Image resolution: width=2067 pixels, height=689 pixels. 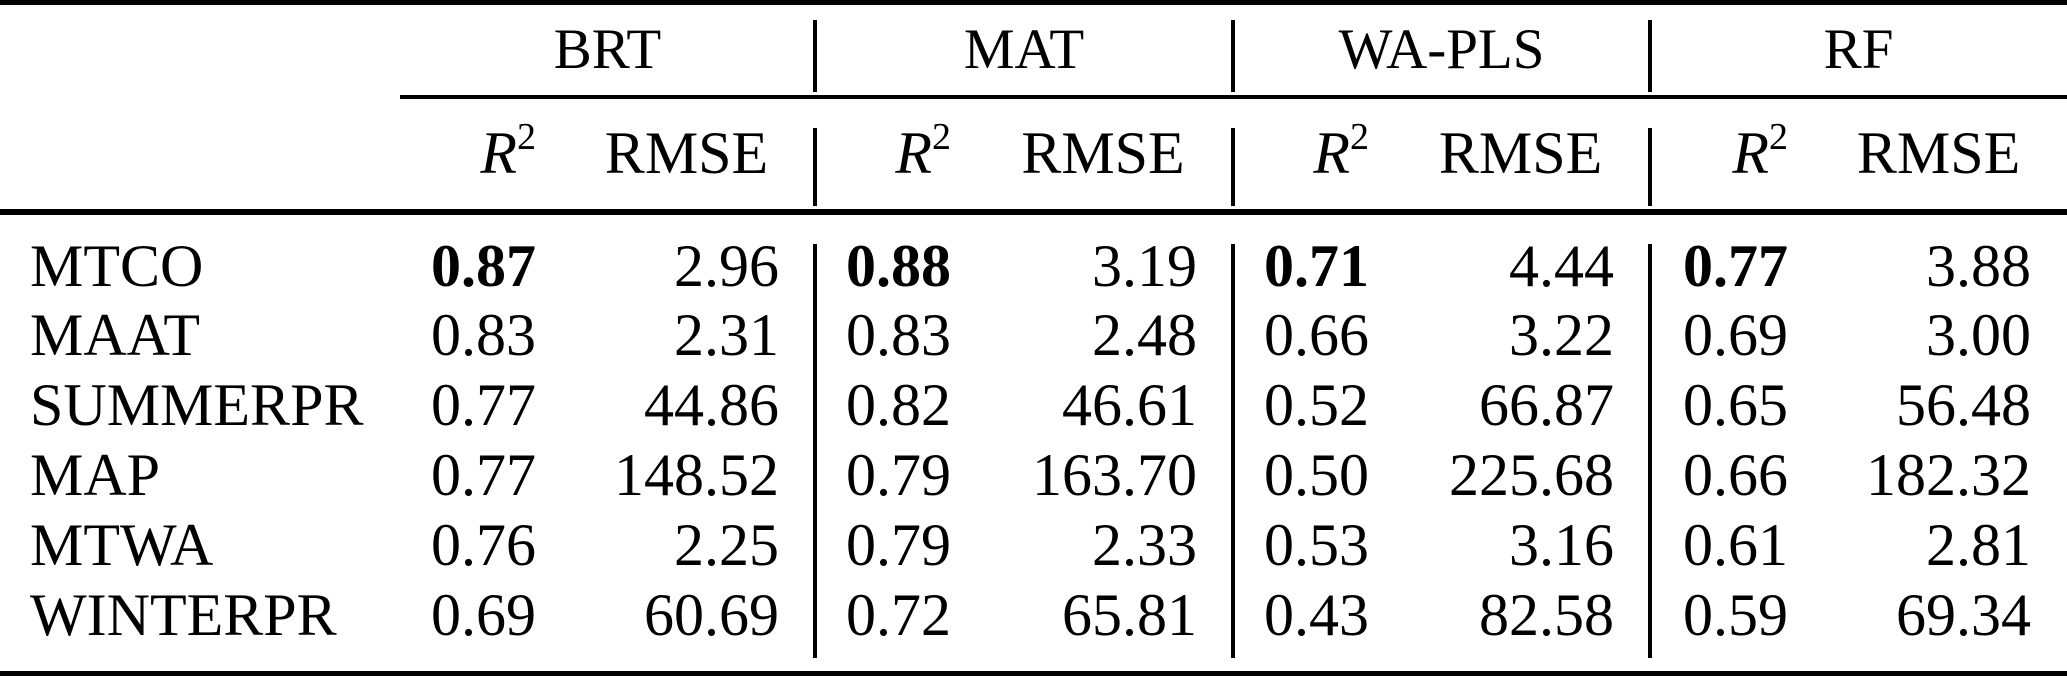 I want to click on table-row: MAAT 0.83 2.31 0.83 2.48 0.66 3.22 0.69 3.00, so click(x=1033, y=336).